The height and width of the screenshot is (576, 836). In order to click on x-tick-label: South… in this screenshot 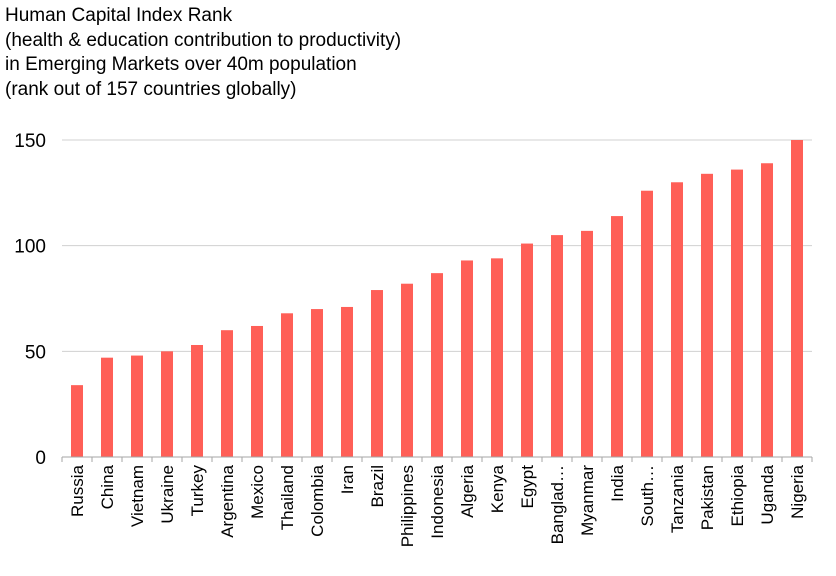, I will do `click(647, 495)`.